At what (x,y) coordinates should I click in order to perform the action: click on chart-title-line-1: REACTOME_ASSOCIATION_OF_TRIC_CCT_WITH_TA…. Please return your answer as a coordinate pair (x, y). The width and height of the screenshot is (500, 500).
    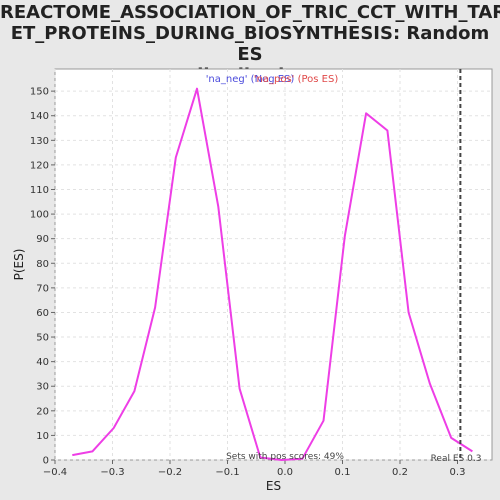
    Looking at the image, I should click on (250, 12).